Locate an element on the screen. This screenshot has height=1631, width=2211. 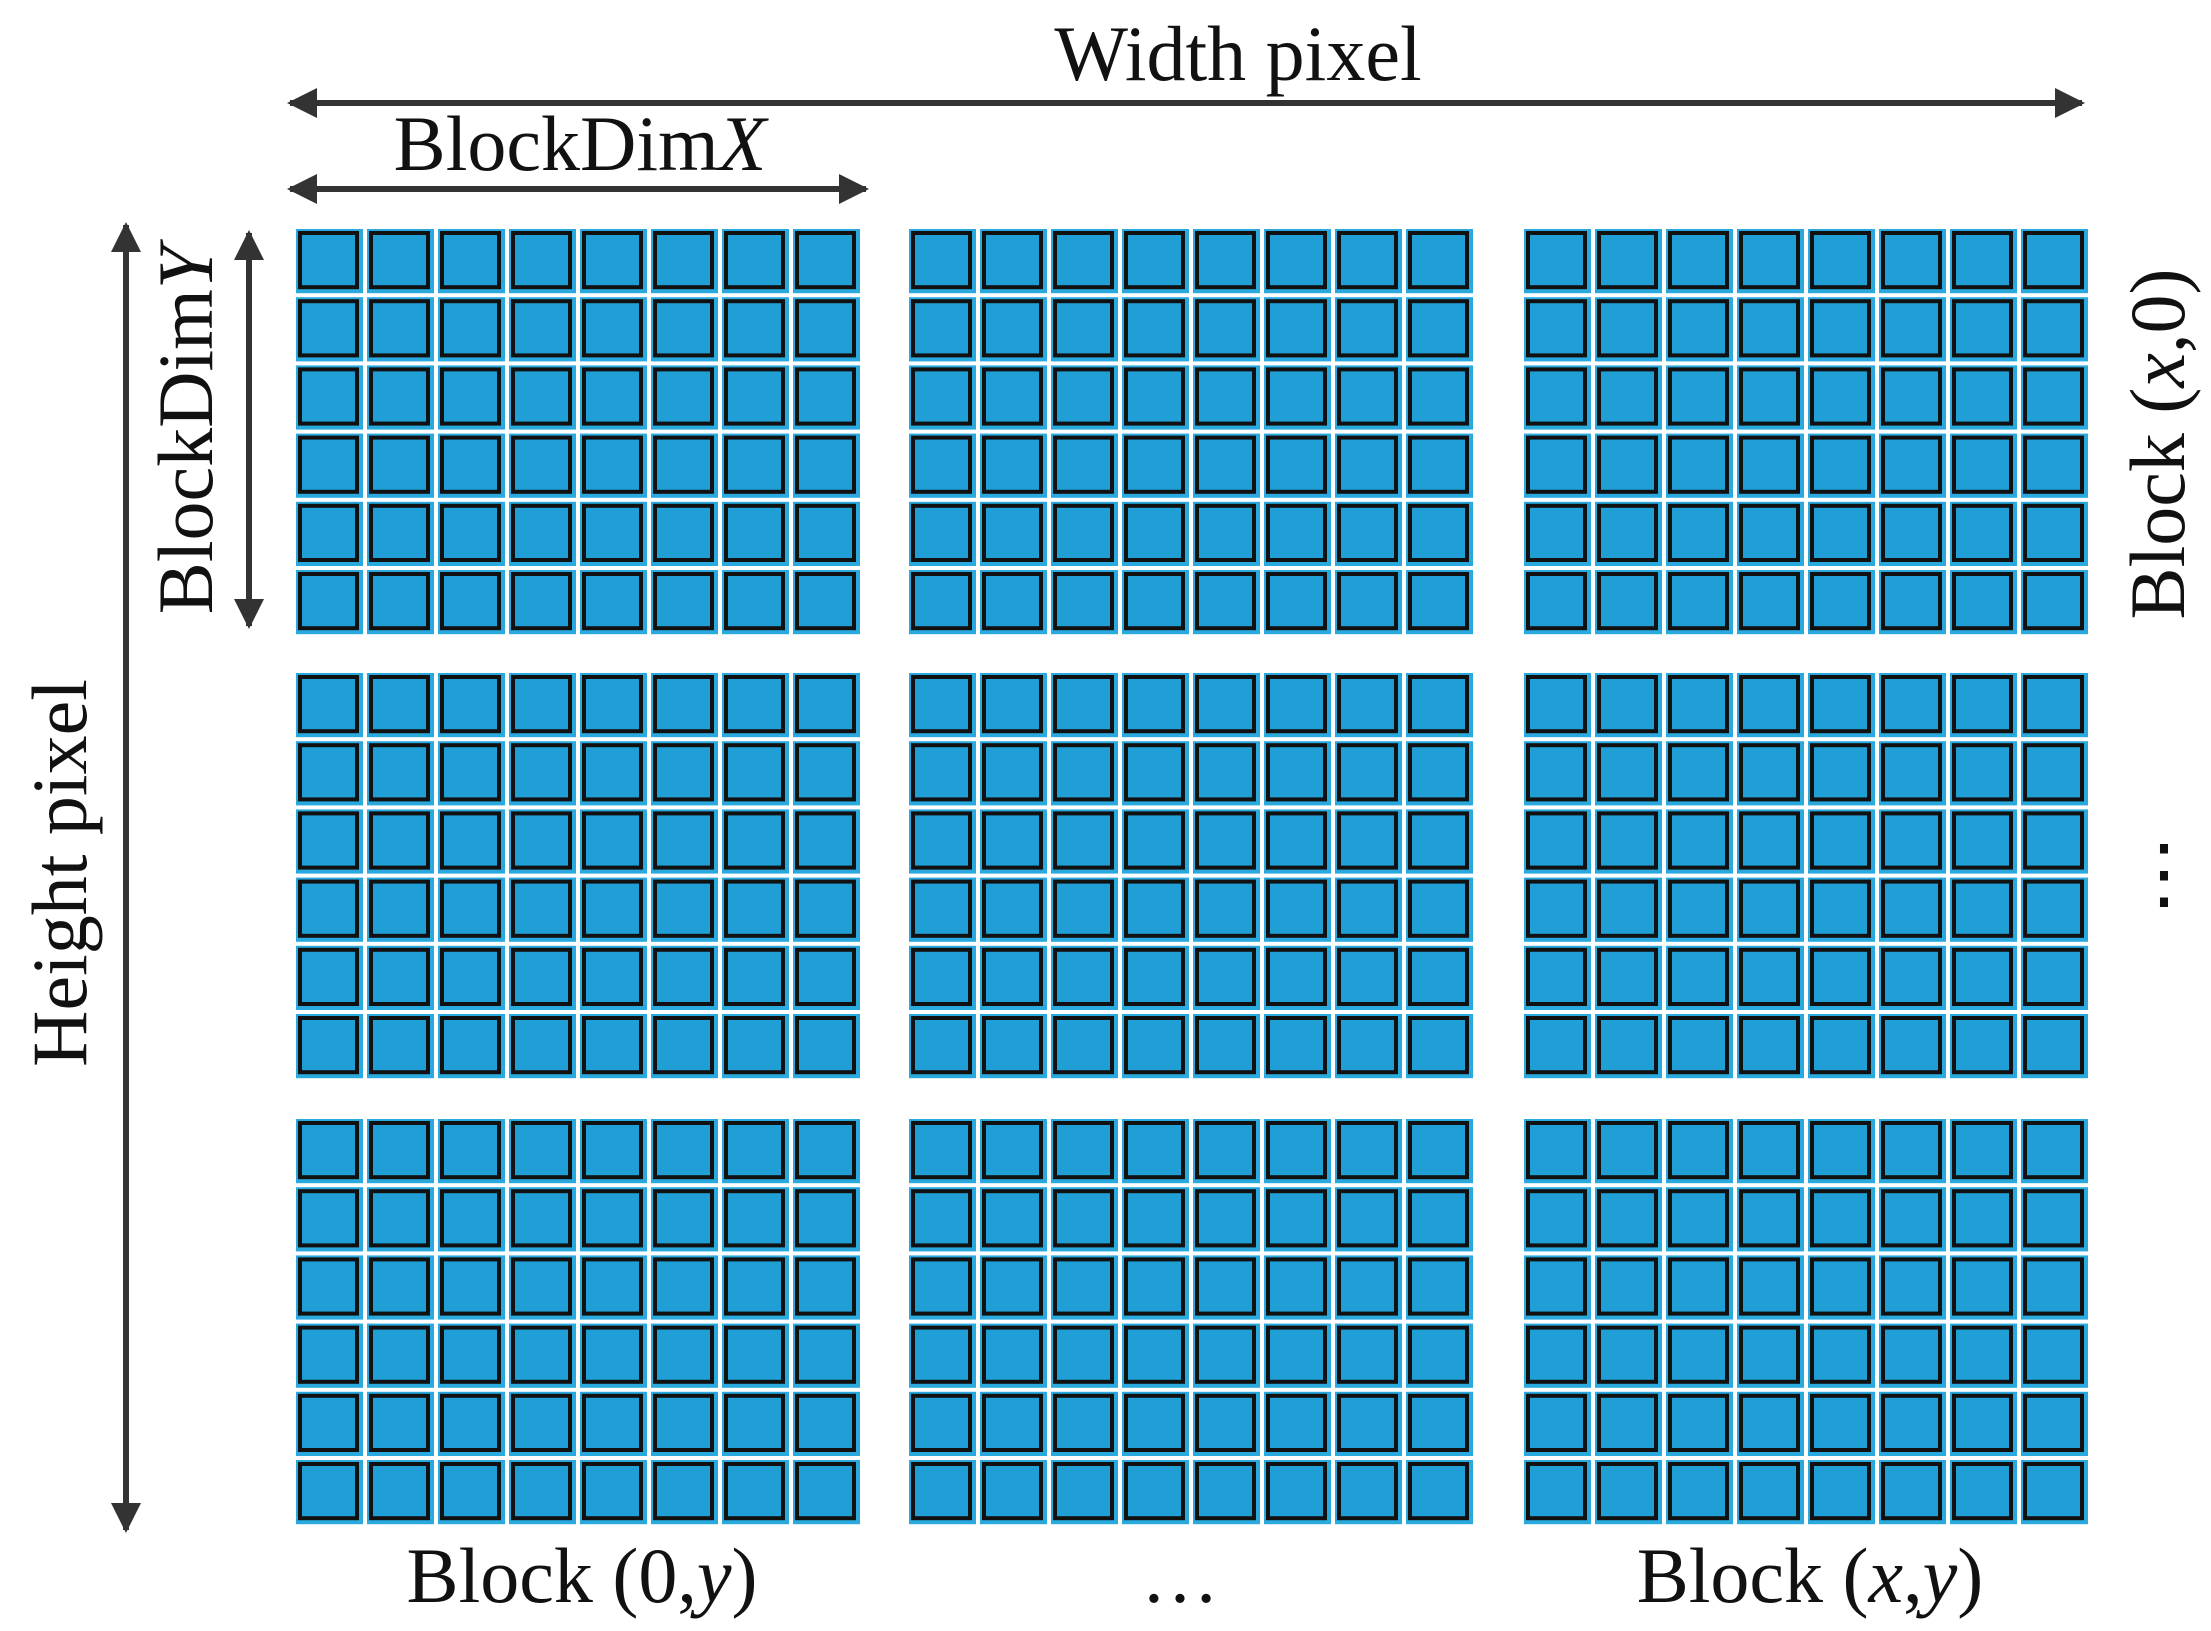
label-part: X is located at coordinates (743, 143).